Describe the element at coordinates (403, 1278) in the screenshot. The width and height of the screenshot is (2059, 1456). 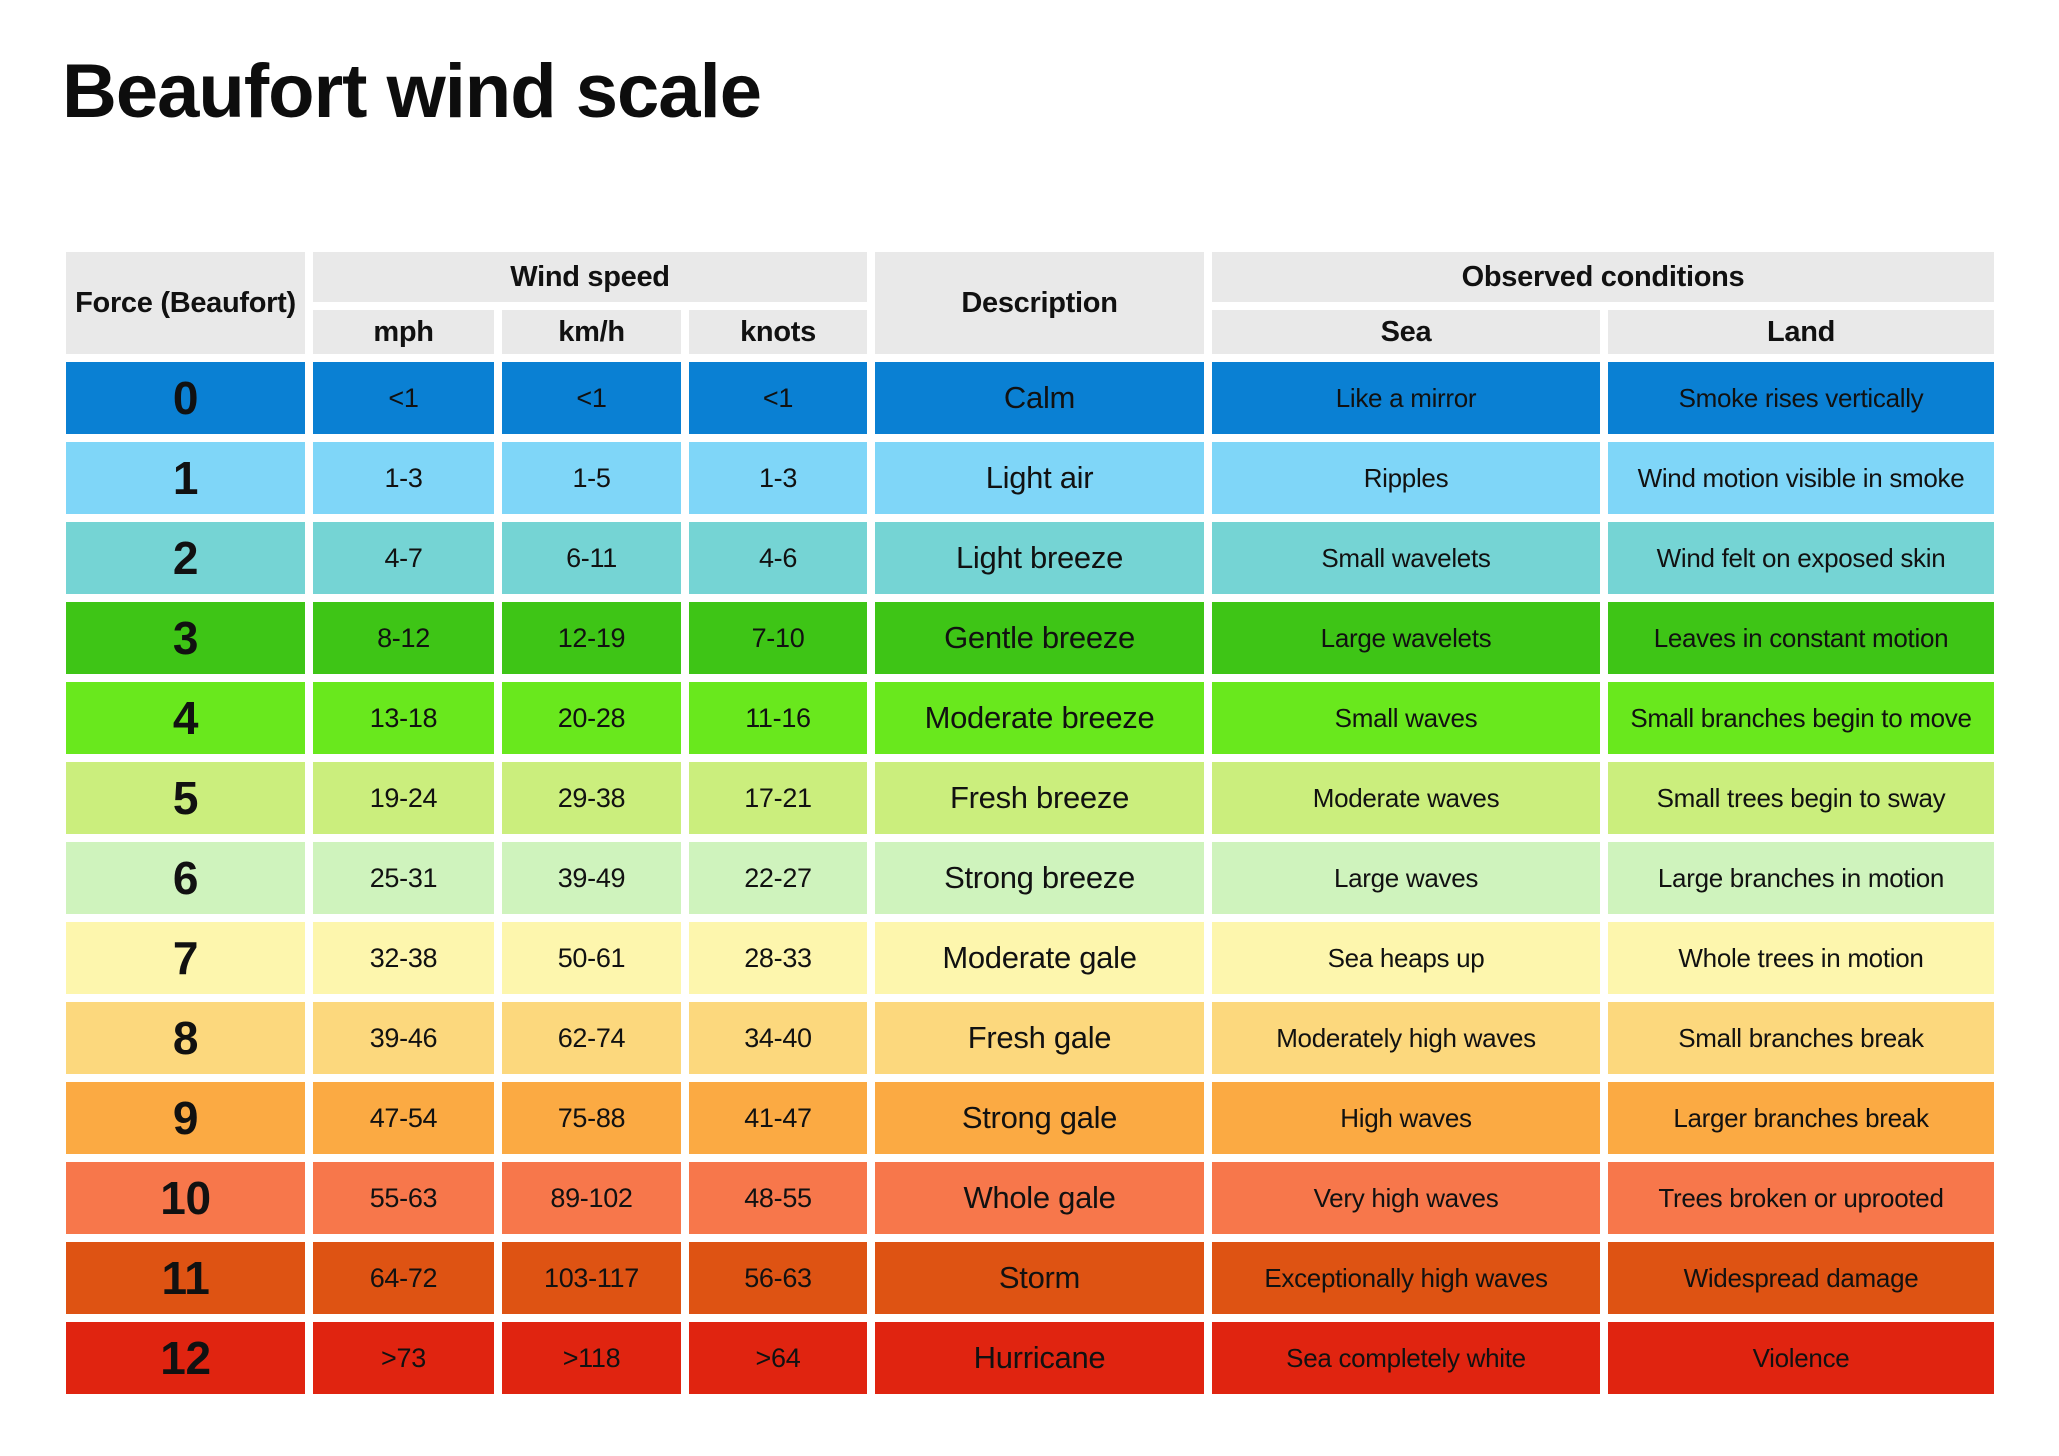
I see `cell-mph: 64-72` at that location.